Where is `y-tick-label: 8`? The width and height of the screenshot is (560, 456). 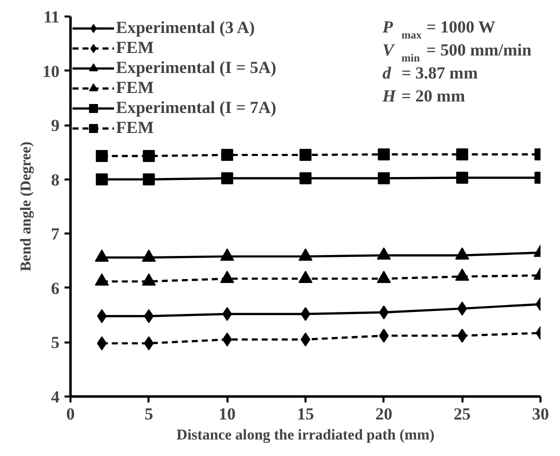 y-tick-label: 8 is located at coordinates (55, 180).